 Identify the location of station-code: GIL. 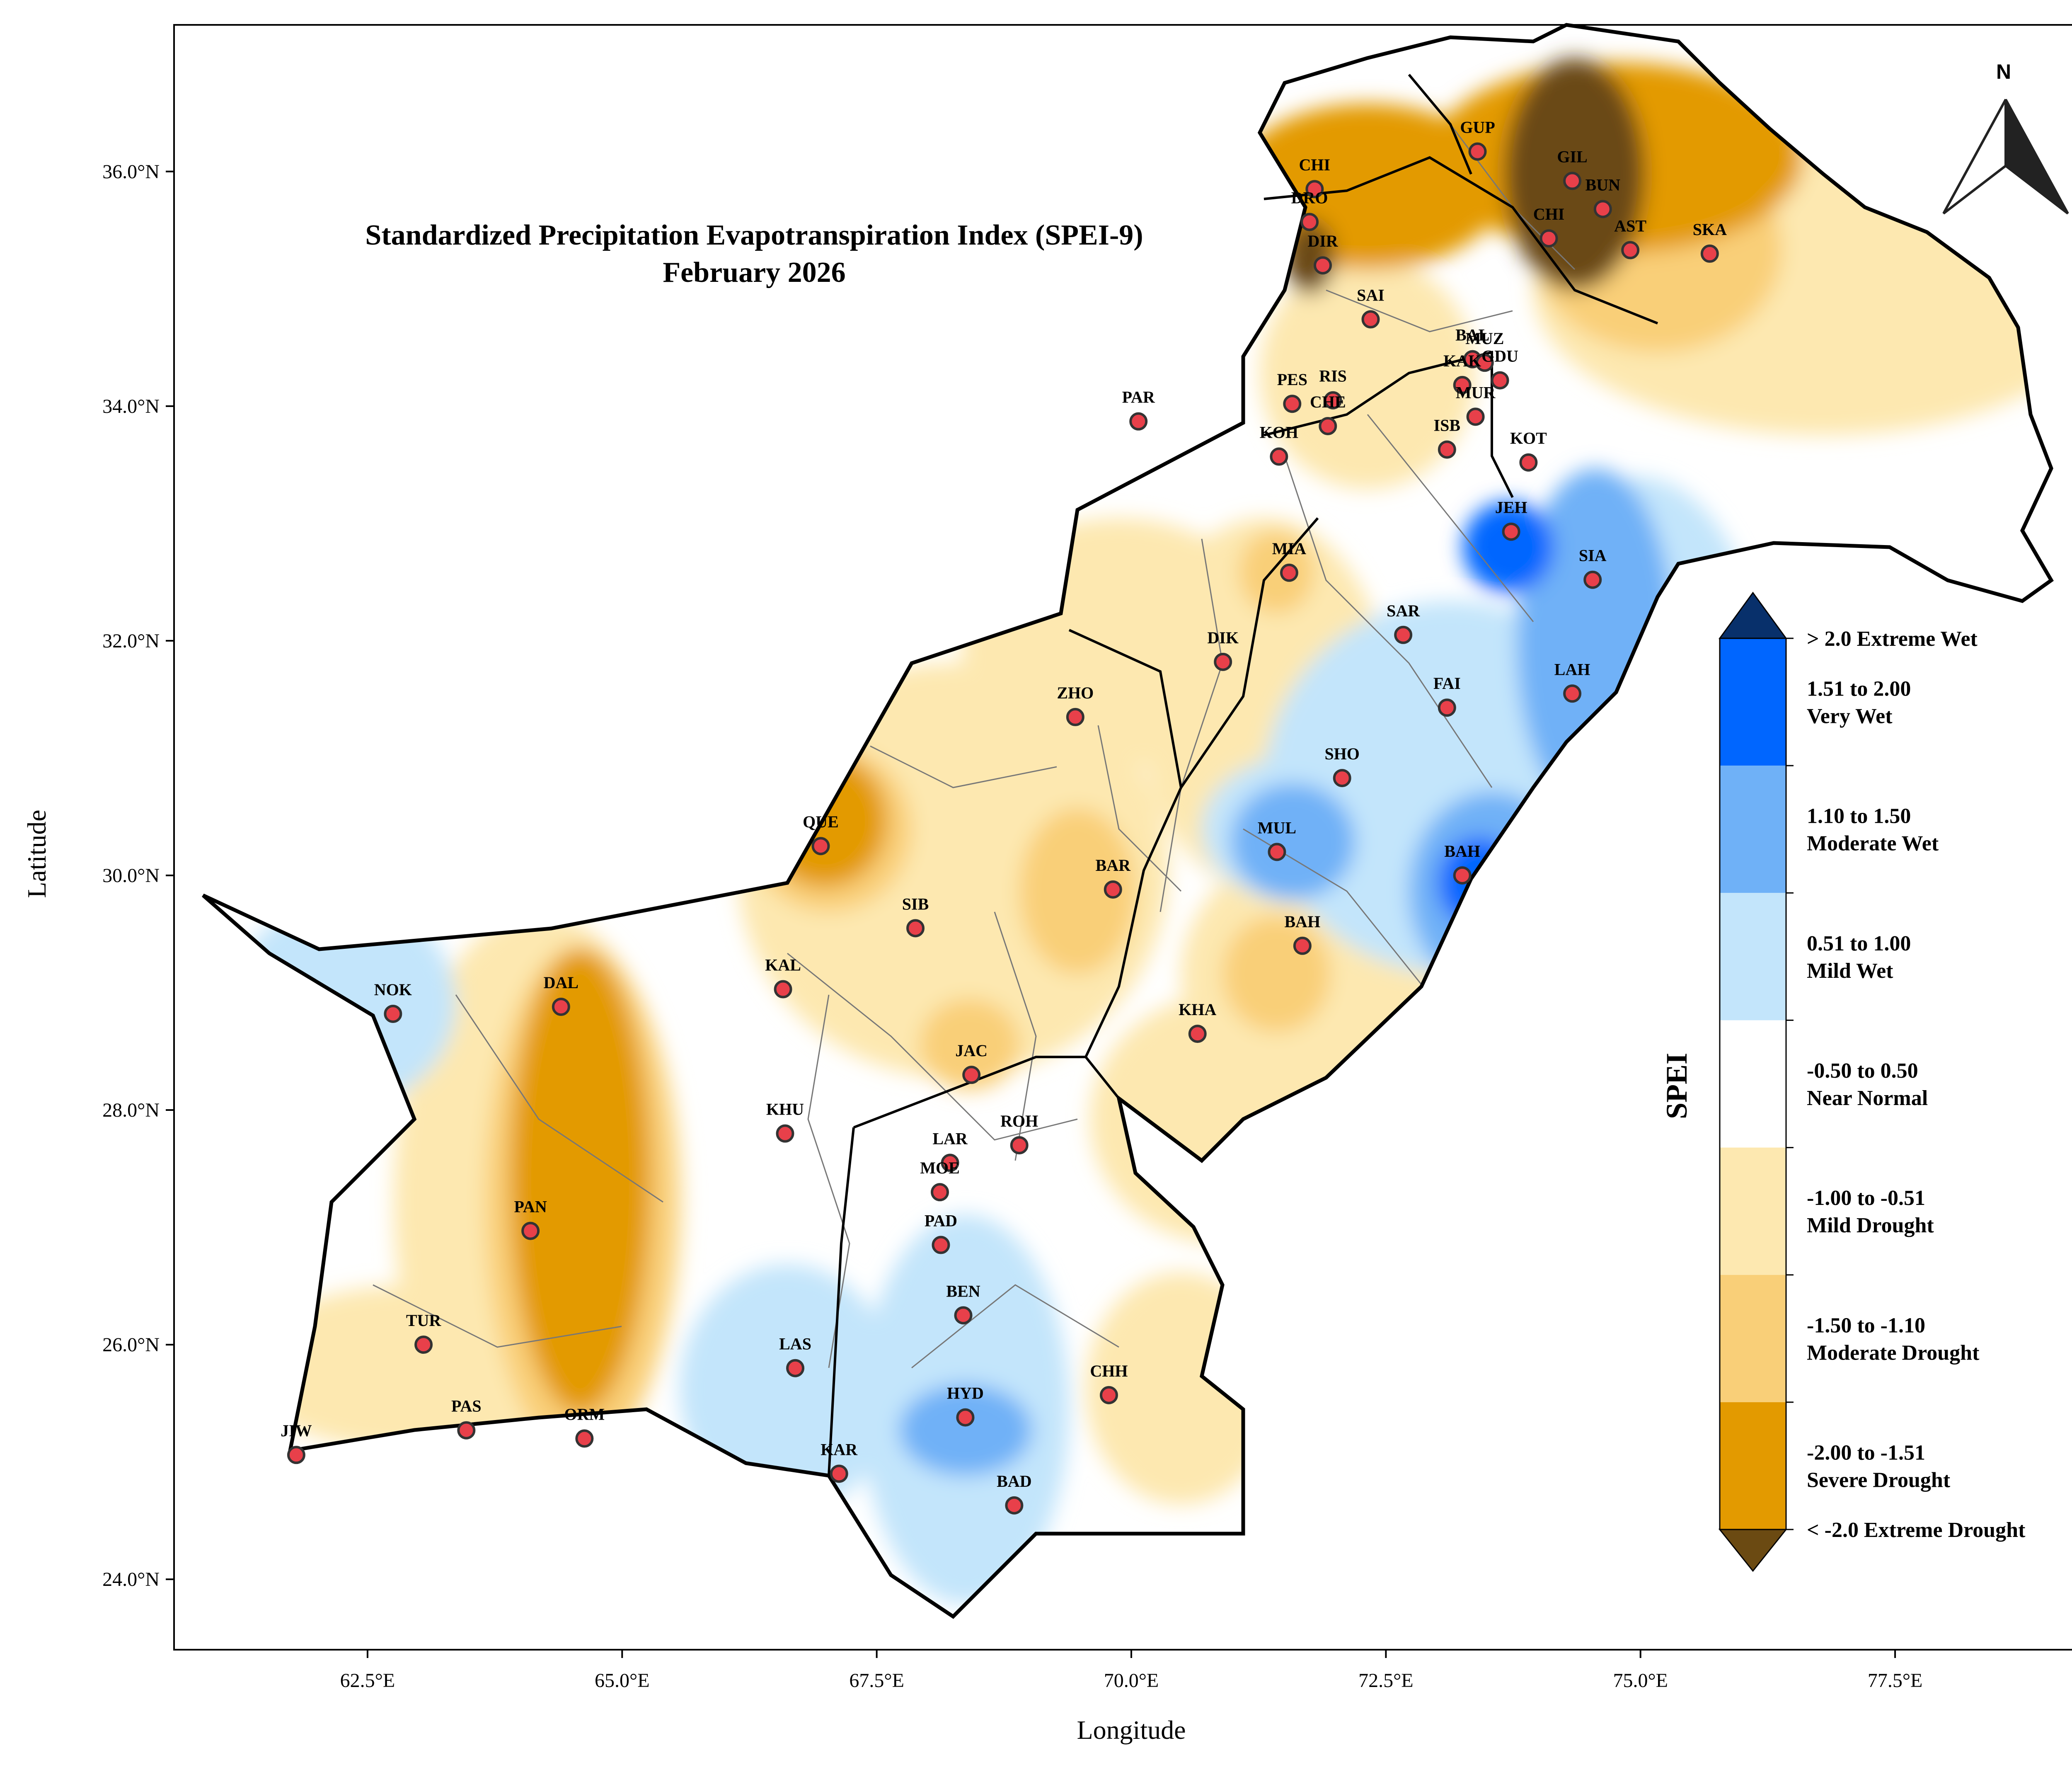
(1572, 156).